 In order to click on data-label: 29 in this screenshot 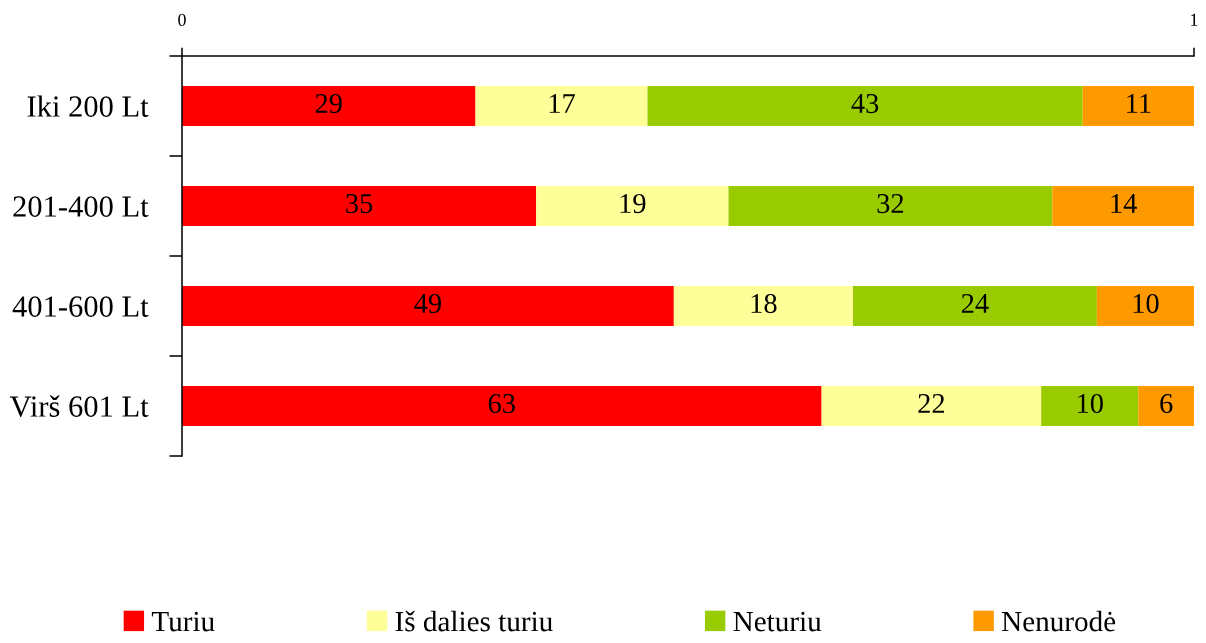, I will do `click(328, 103)`.